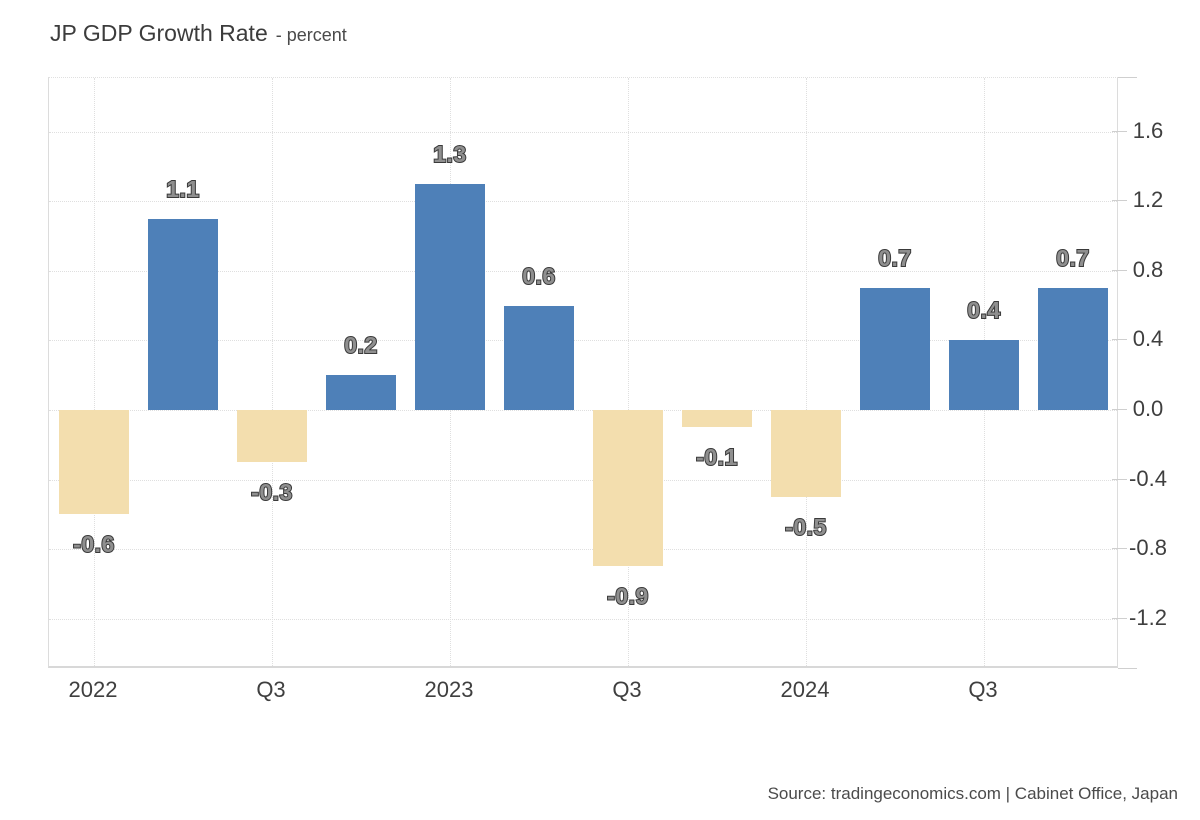  What do you see at coordinates (1148, 617) in the screenshot?
I see `y-axis-label: -1.2` at bounding box center [1148, 617].